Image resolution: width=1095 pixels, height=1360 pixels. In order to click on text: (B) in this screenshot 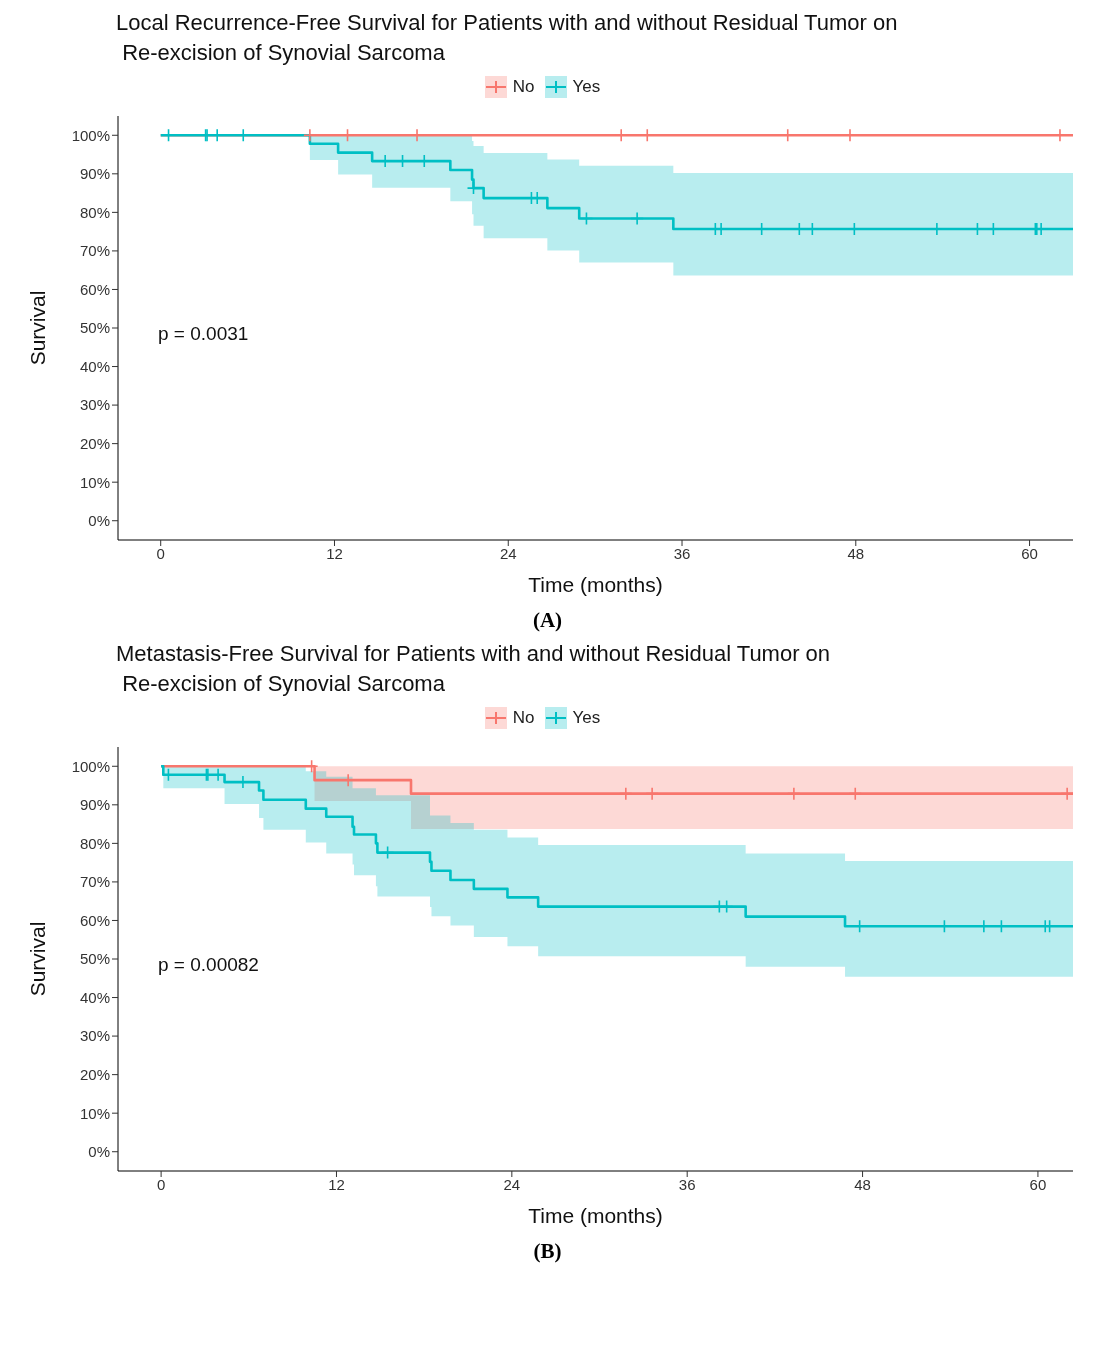, I will do `click(547, 1251)`.